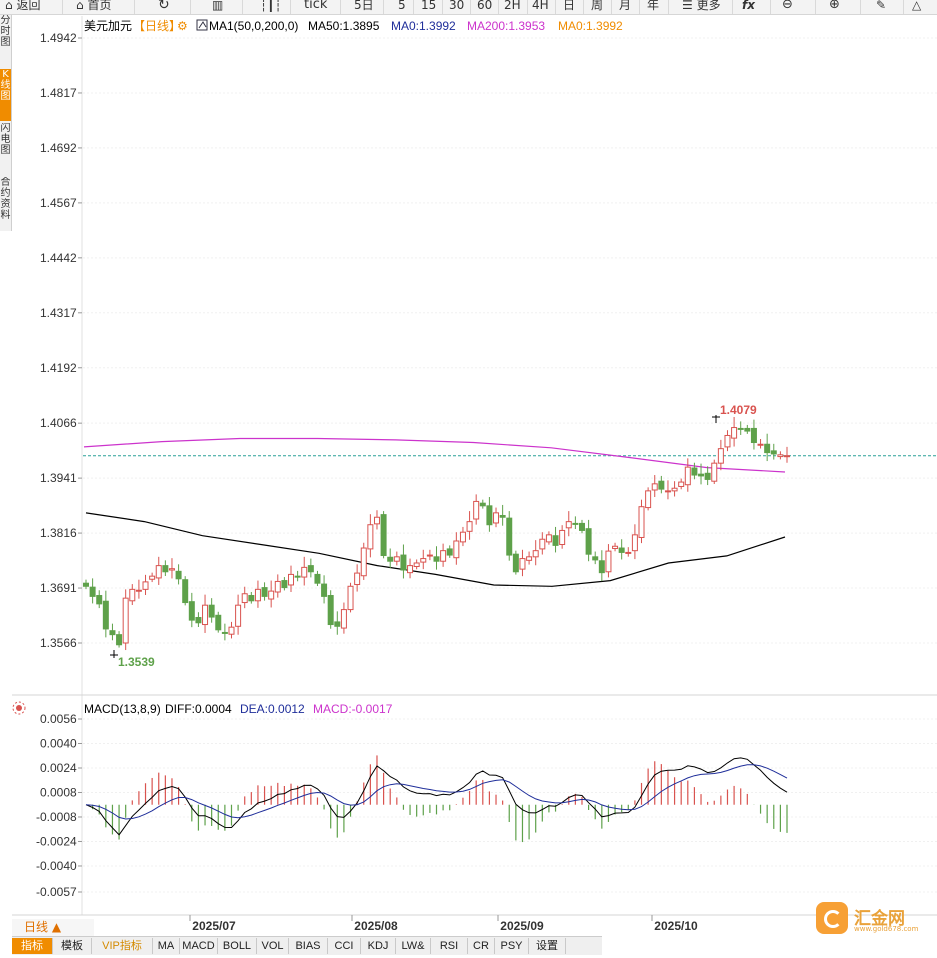 This screenshot has width=937, height=958. What do you see at coordinates (58, 792) in the screenshot?
I see `macd-tick-label: 0.0008` at bounding box center [58, 792].